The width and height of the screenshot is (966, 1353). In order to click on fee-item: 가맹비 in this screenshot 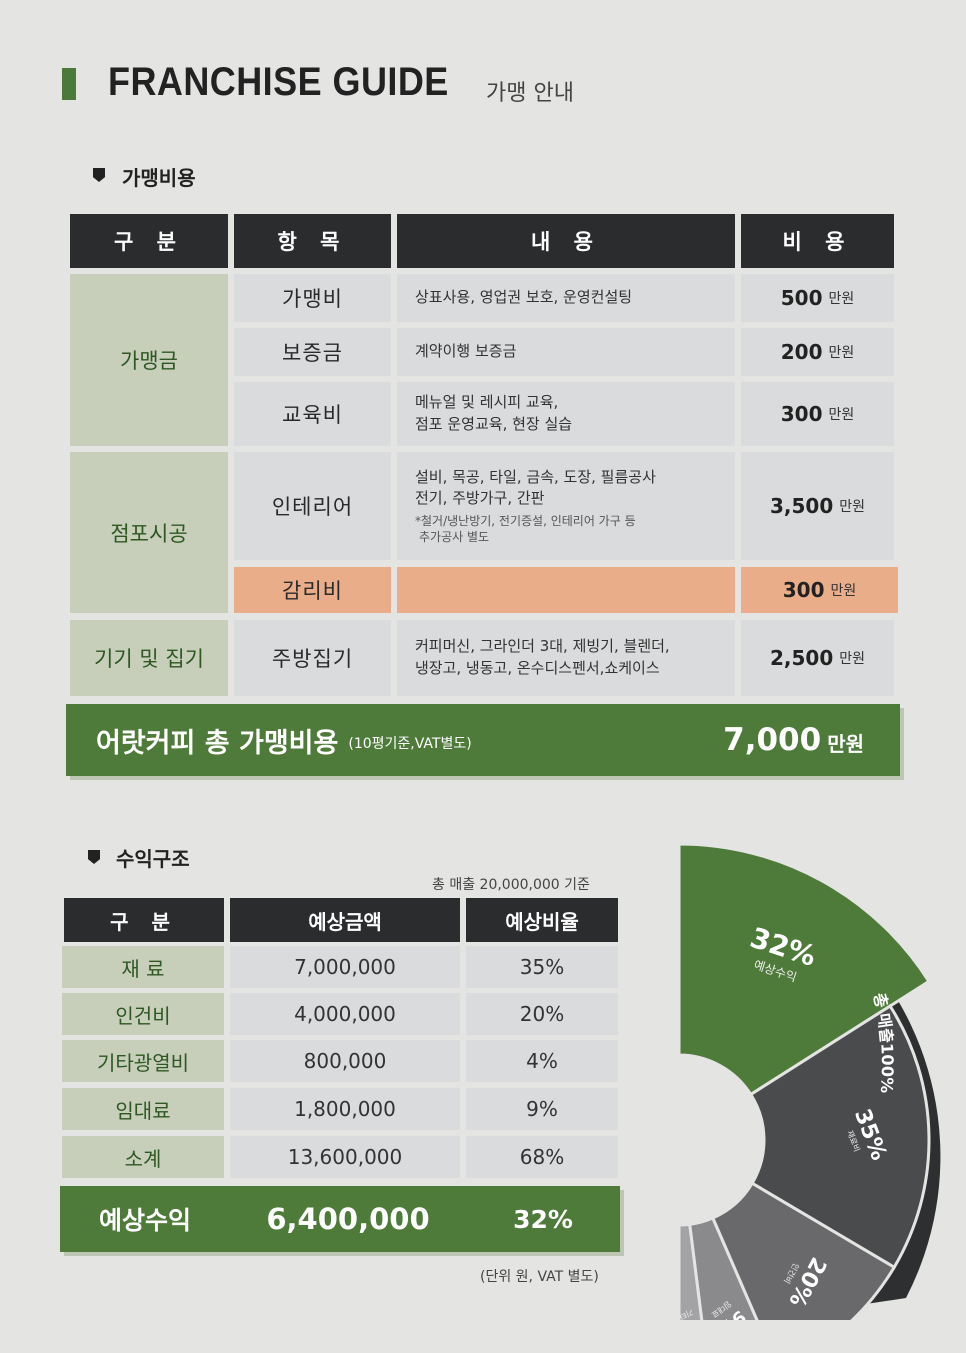, I will do `click(312, 298)`.